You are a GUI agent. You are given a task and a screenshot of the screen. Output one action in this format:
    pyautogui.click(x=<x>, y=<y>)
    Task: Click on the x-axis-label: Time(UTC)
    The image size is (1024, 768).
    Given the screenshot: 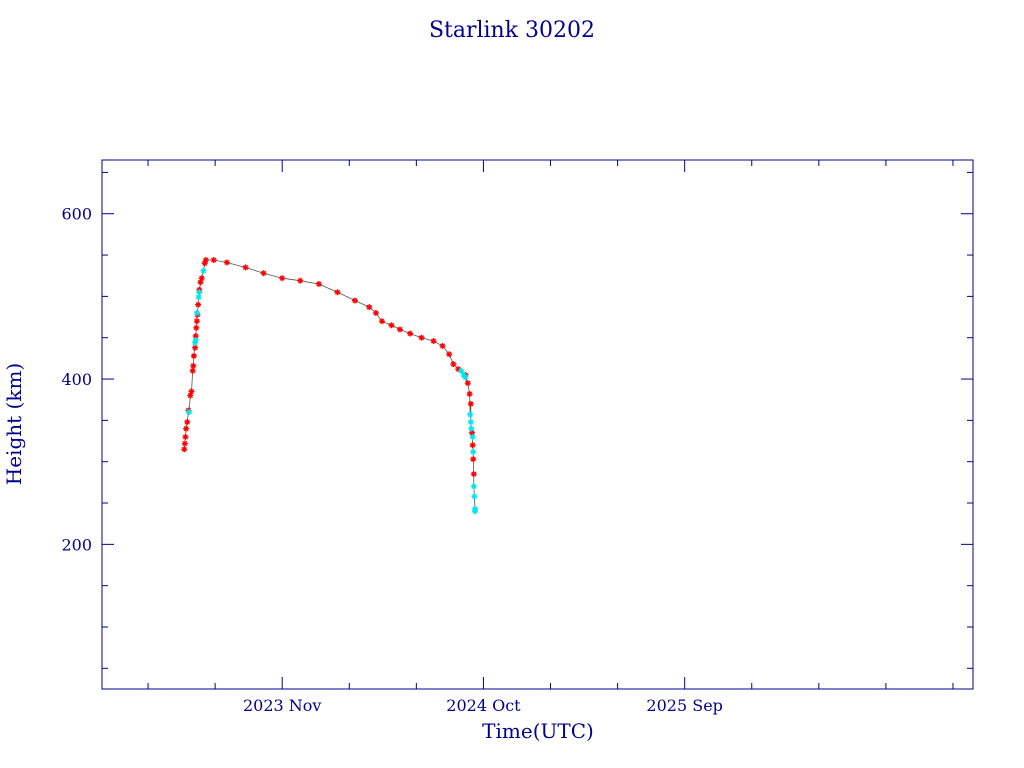 What is the action you would take?
    pyautogui.click(x=538, y=731)
    